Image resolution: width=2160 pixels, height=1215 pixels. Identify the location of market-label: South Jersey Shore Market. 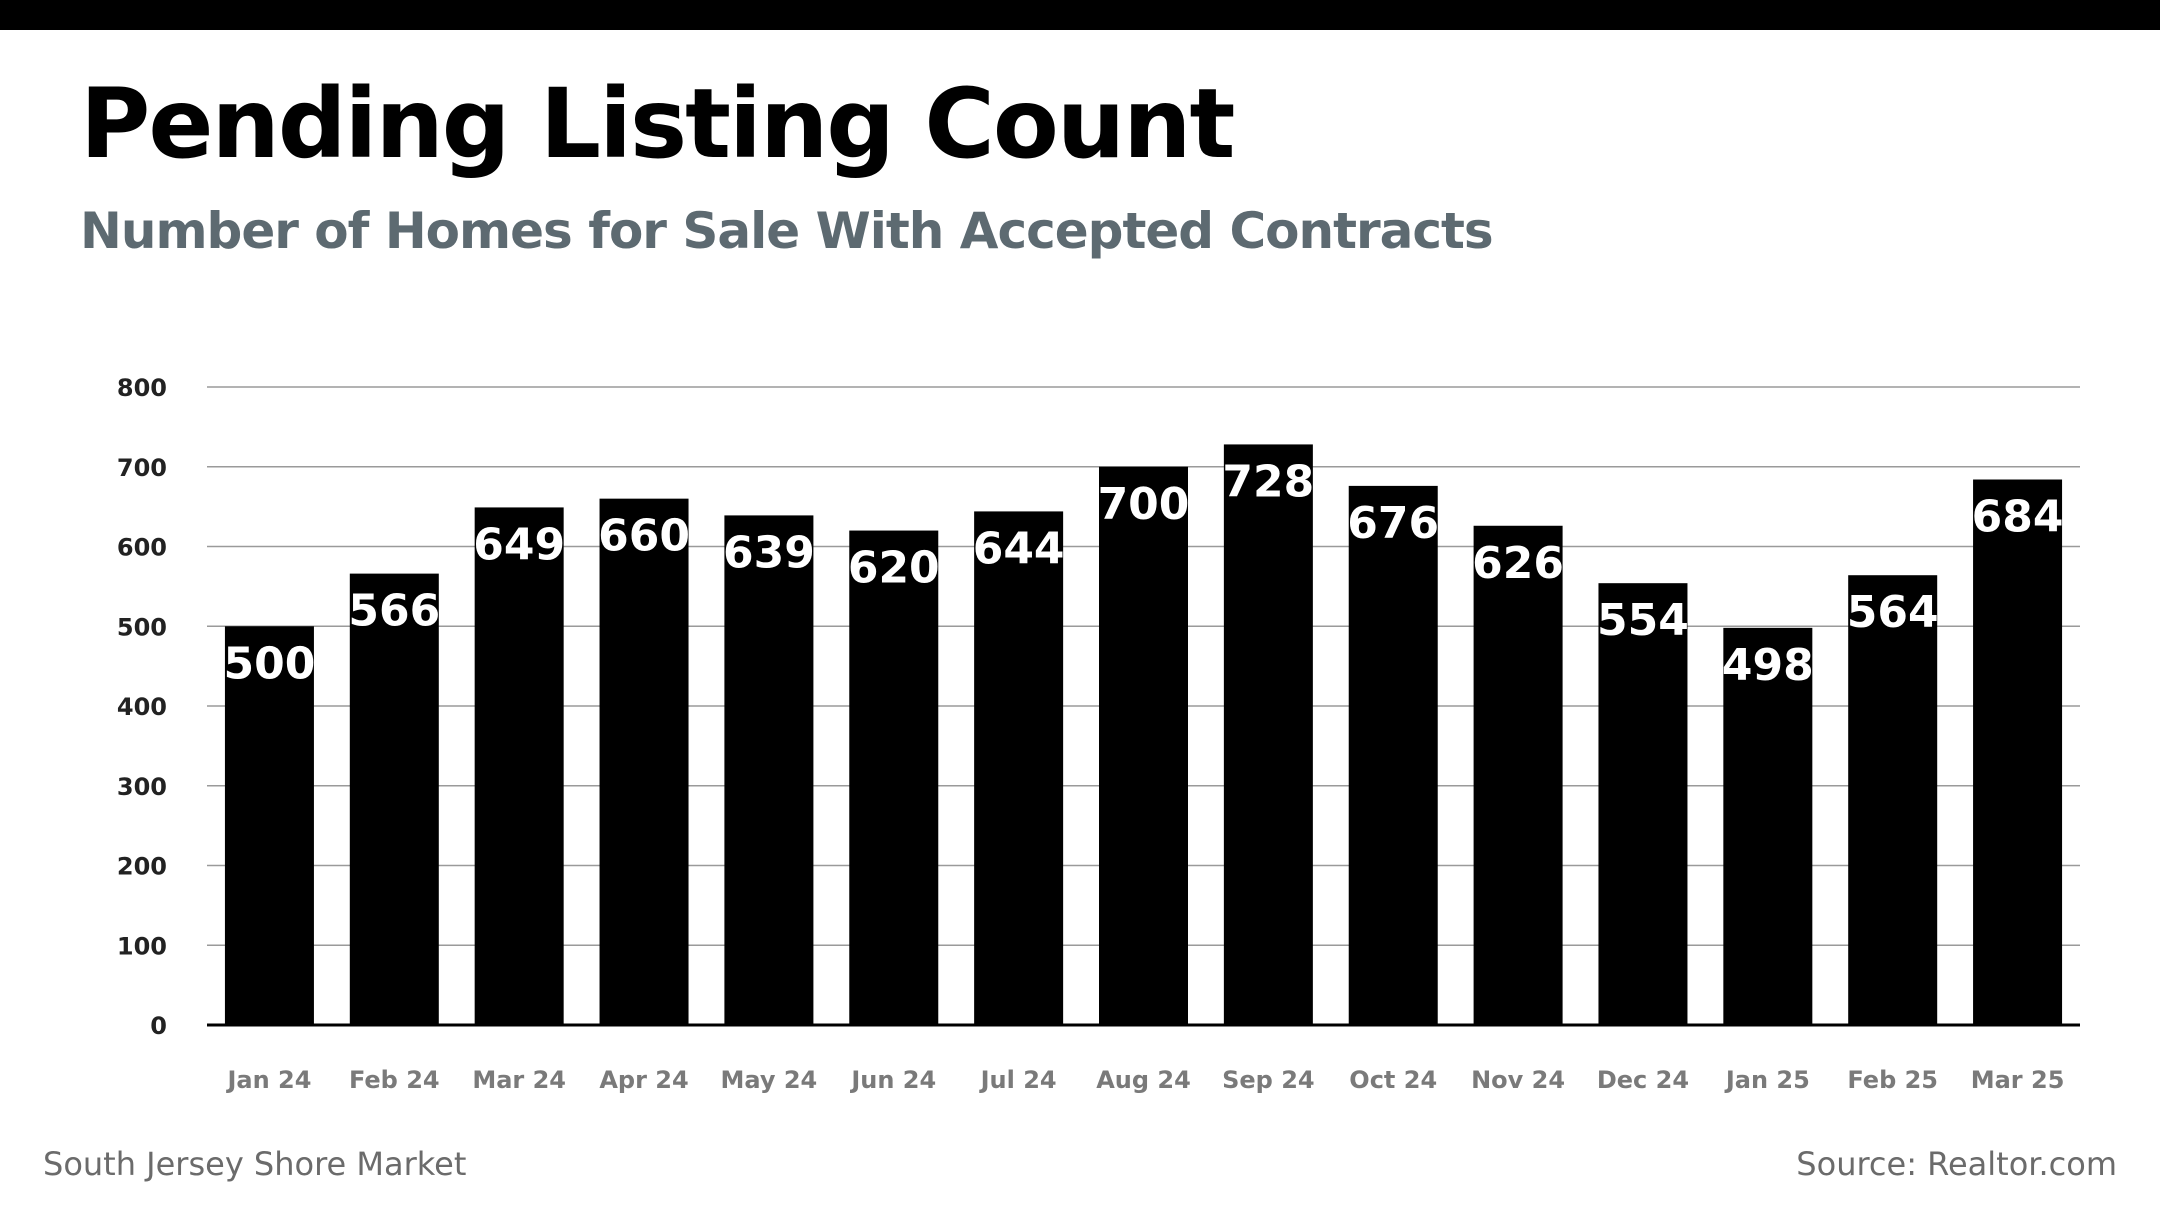
(255, 1164).